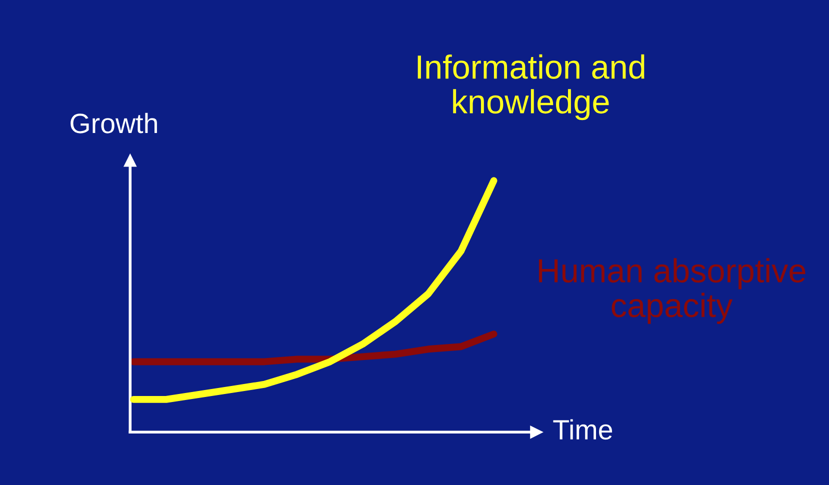 The height and width of the screenshot is (485, 829). Describe the element at coordinates (672, 291) in the screenshot. I see `series-label: Human absorptive capacity` at that location.